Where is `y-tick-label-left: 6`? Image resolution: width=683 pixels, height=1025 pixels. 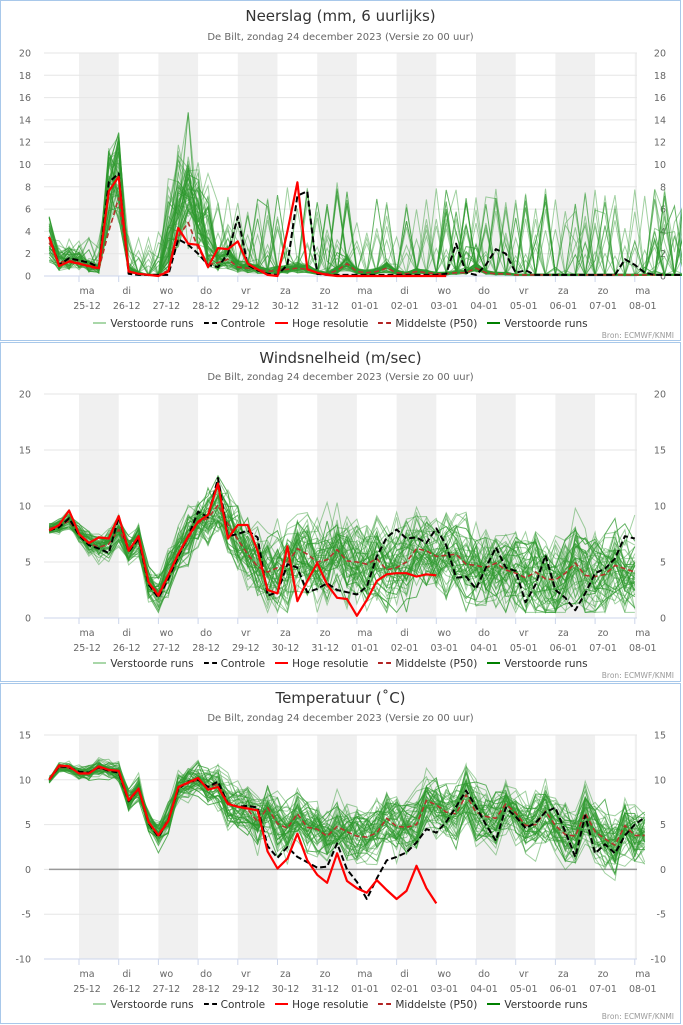
y-tick-label-left: 6 is located at coordinates (28, 210).